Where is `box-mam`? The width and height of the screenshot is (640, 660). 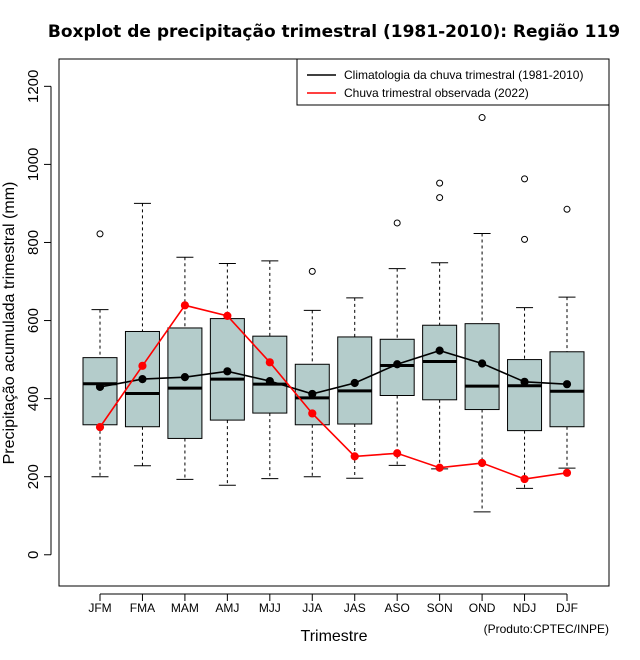 box-mam is located at coordinates (185, 383).